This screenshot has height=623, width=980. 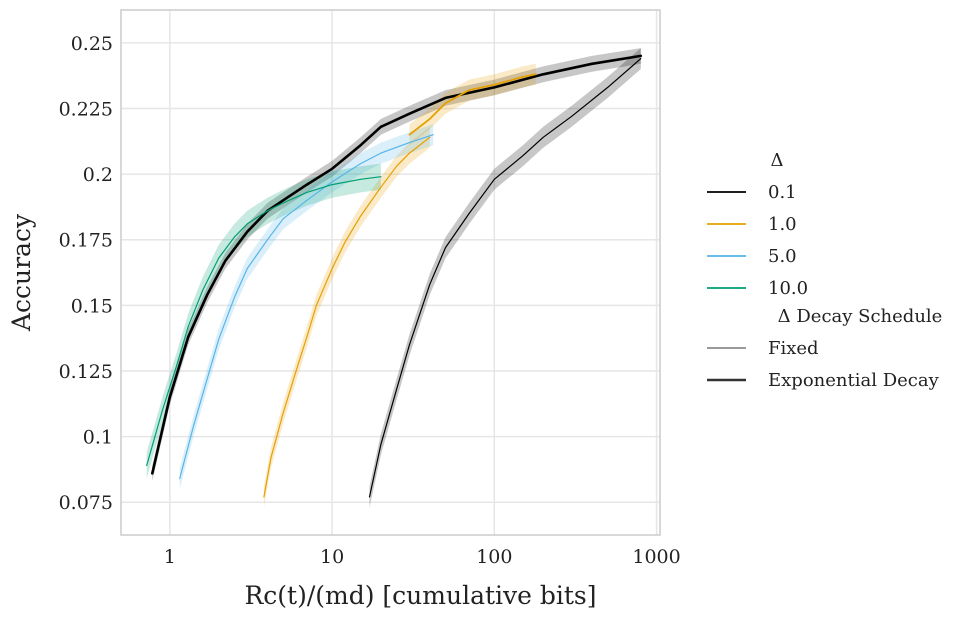 I want to click on x-tick-label: 100, so click(x=494, y=557).